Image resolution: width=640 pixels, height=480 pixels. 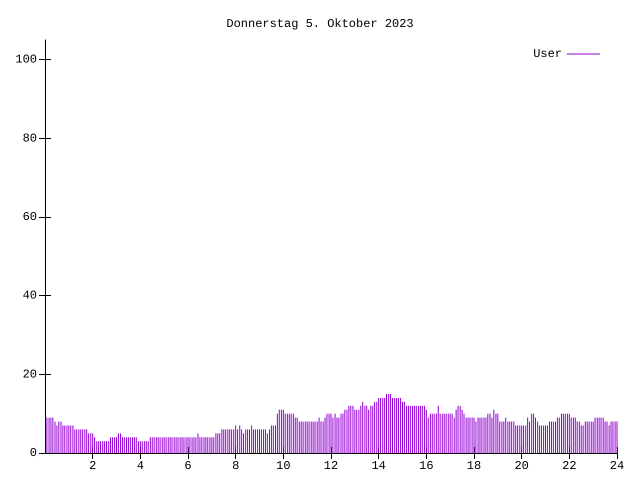 What do you see at coordinates (236, 466) in the screenshot?
I see `x-tick-label: 8` at bounding box center [236, 466].